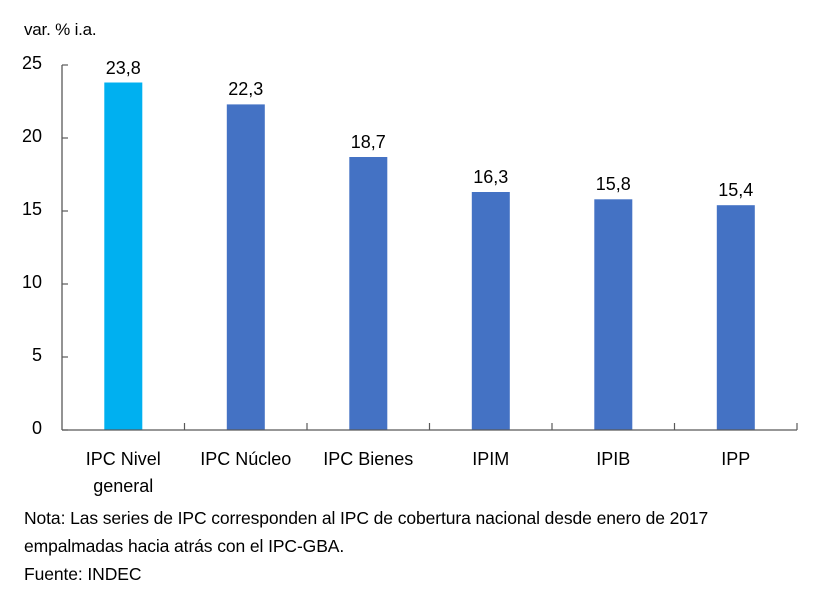 This screenshot has width=832, height=605. Describe the element at coordinates (36, 355) in the screenshot. I see `y-tick-label: 5` at that location.